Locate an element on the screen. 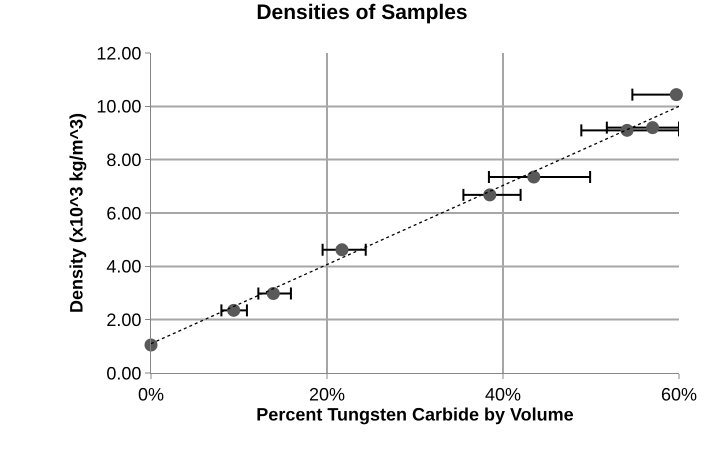  y-tick-label: 0.00 is located at coordinates (124, 373).